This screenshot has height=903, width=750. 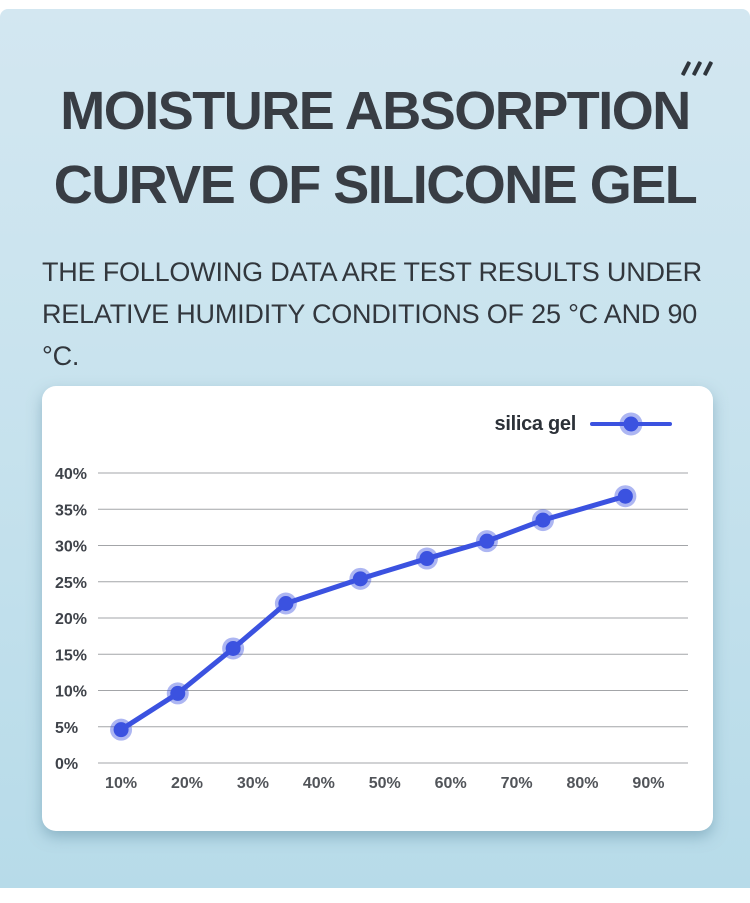 What do you see at coordinates (71, 474) in the screenshot?
I see `y-tick-label: 40%` at bounding box center [71, 474].